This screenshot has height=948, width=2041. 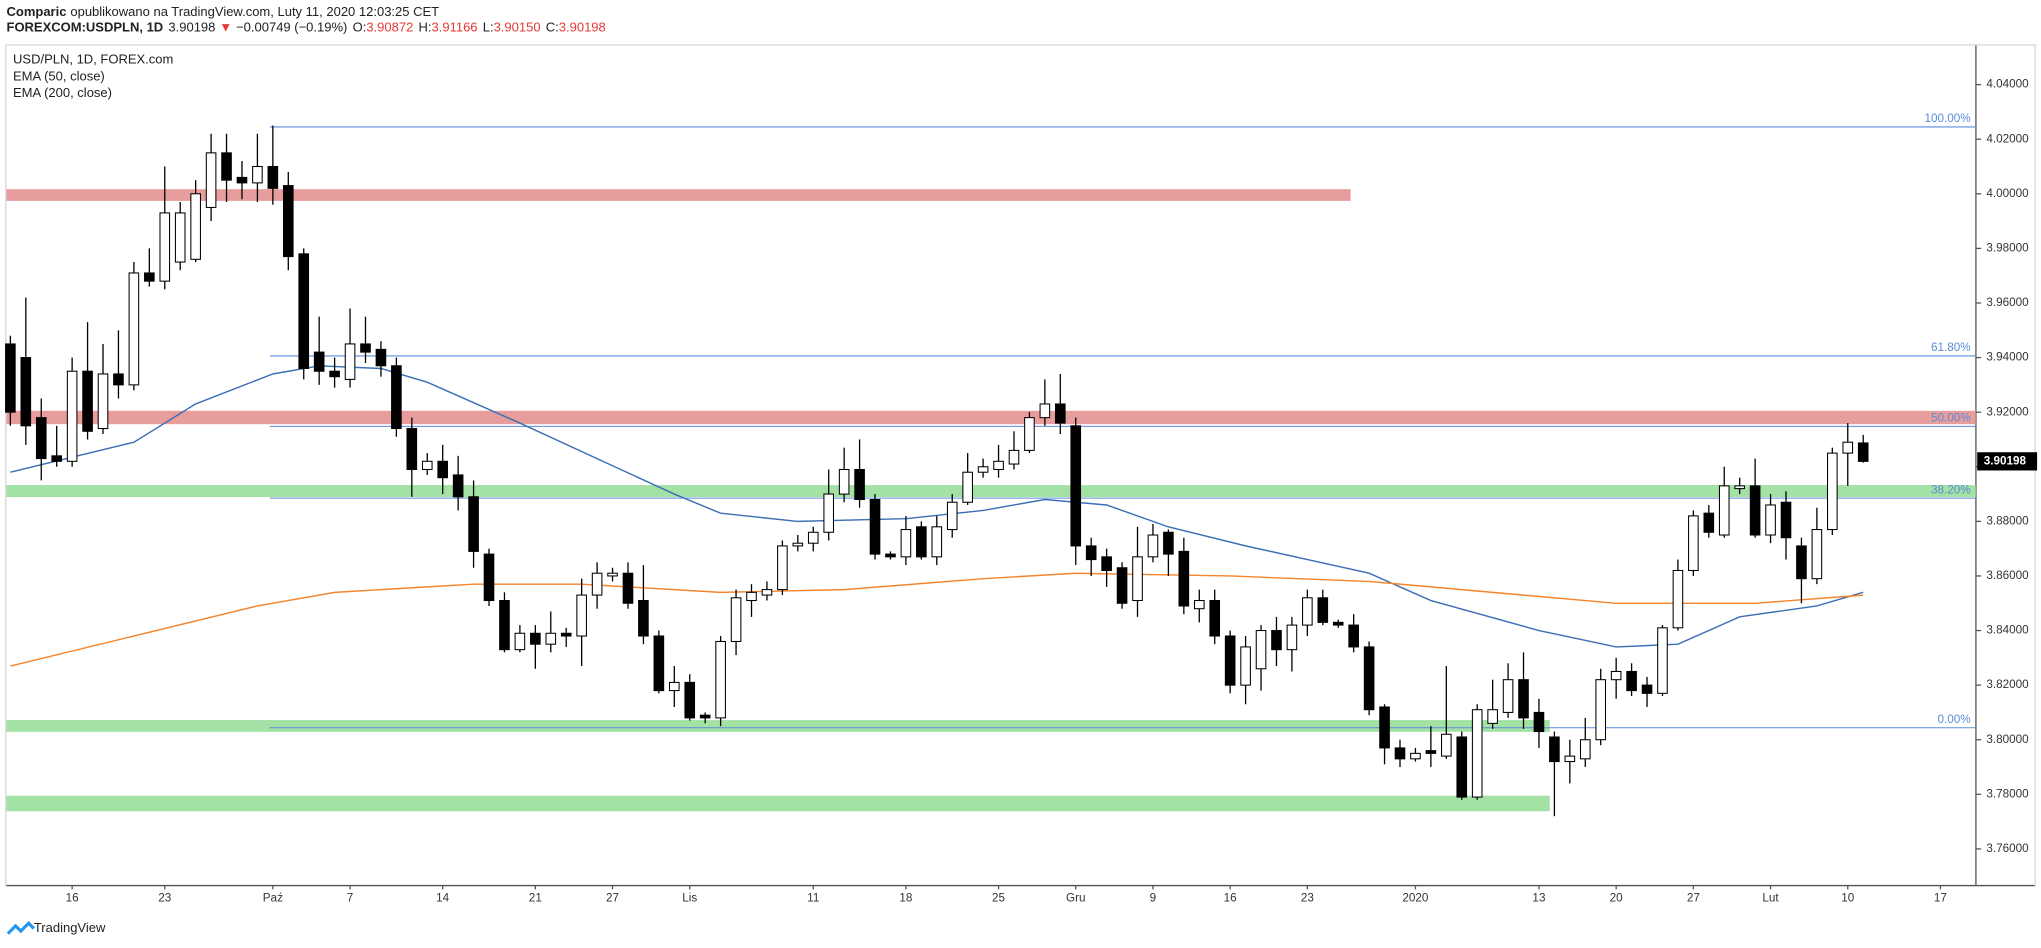 What do you see at coordinates (1940, 898) in the screenshot?
I see `x-tick-label: 17` at bounding box center [1940, 898].